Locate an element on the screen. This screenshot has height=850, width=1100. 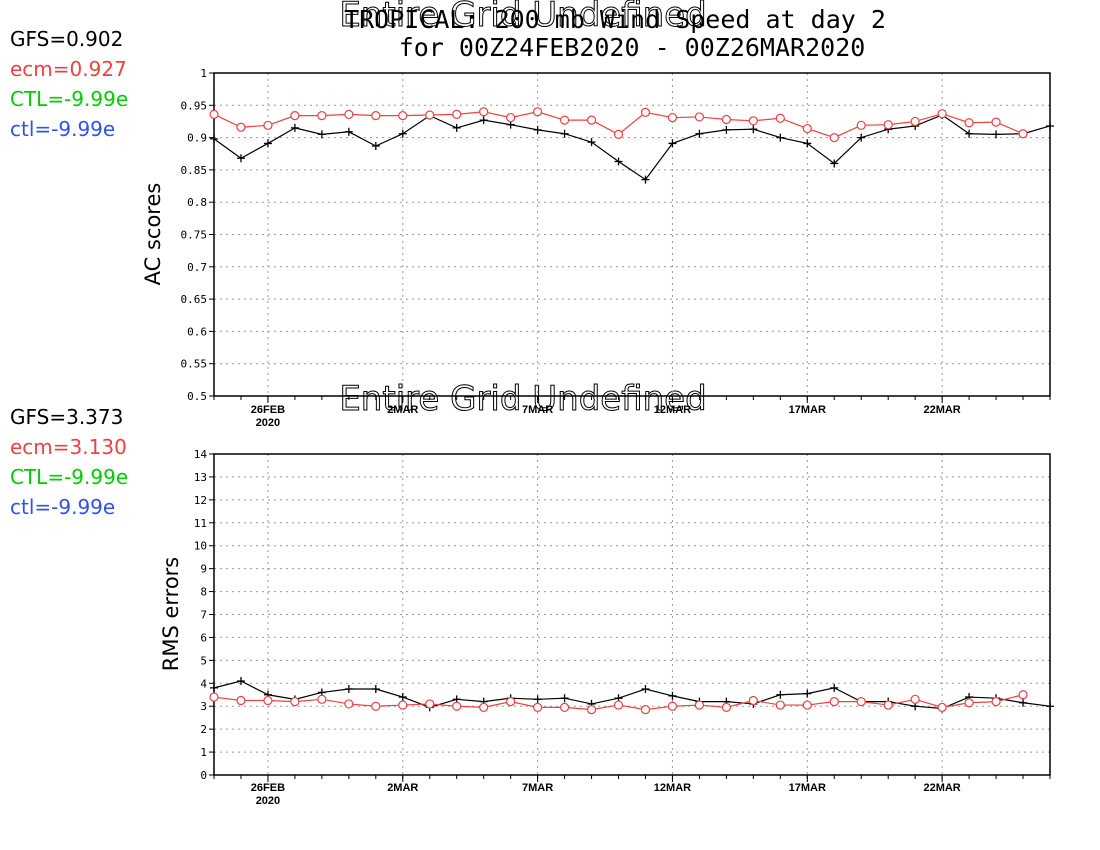
y-tick-label: 0.6 is located at coordinates (197, 331).